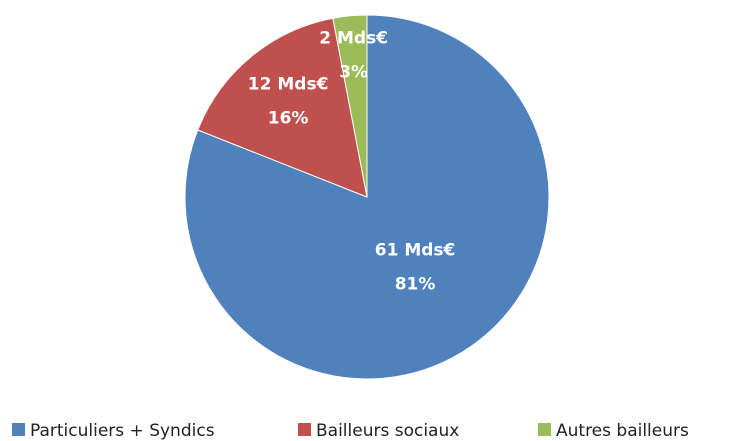 The width and height of the screenshot is (734, 441). I want to click on legend-label: Autres bailleurs, so click(622, 431).